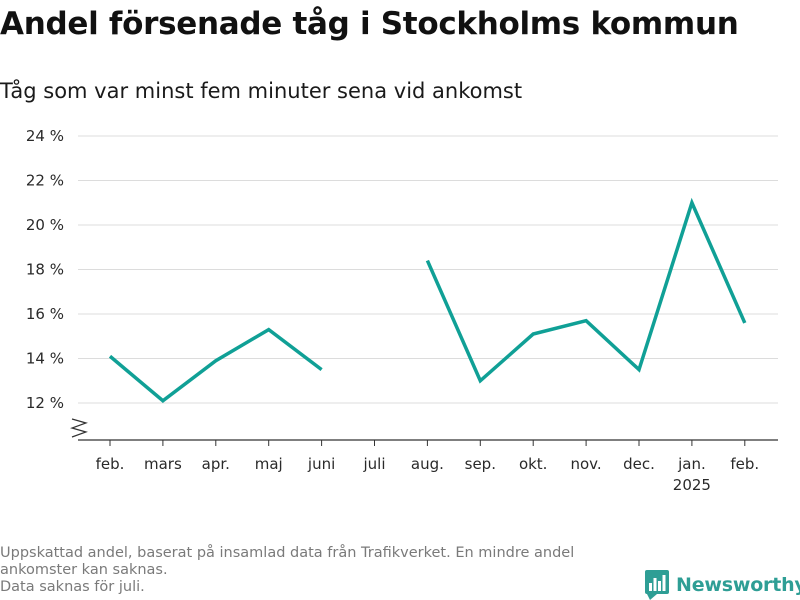 The width and height of the screenshot is (800, 600). Describe the element at coordinates (533, 464) in the screenshot. I see `x-tick-label: okt.` at that location.